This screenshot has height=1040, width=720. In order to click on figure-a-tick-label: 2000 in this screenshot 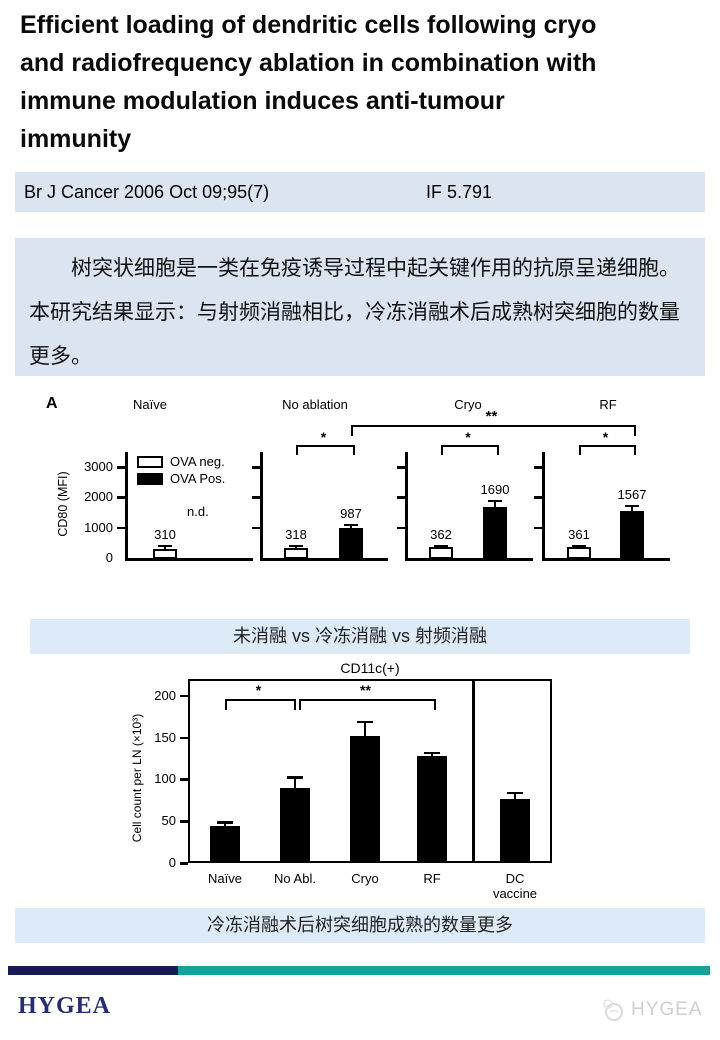, I will do `click(98, 497)`.